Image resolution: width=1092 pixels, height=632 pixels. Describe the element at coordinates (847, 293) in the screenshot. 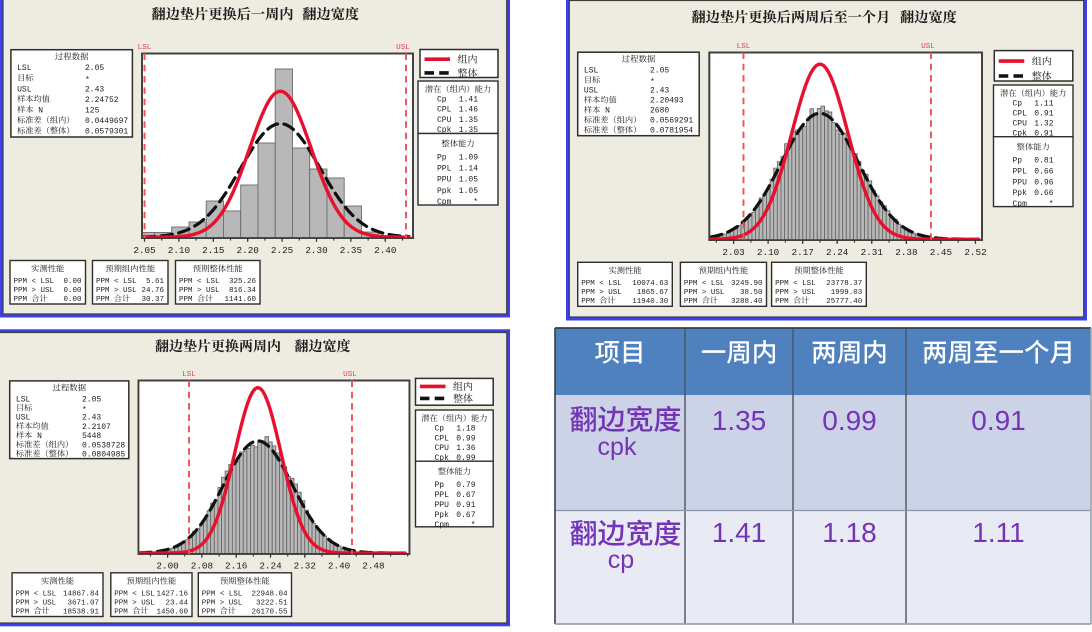

I see `svg-text: 1999.03` at that location.